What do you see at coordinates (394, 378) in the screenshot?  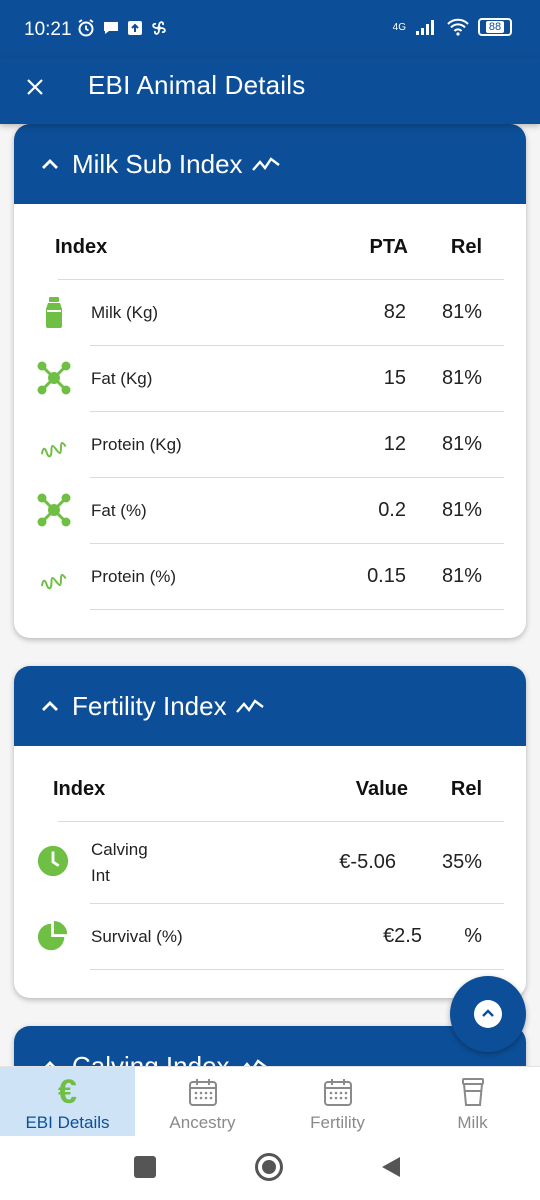 I see `row-pta: 15` at bounding box center [394, 378].